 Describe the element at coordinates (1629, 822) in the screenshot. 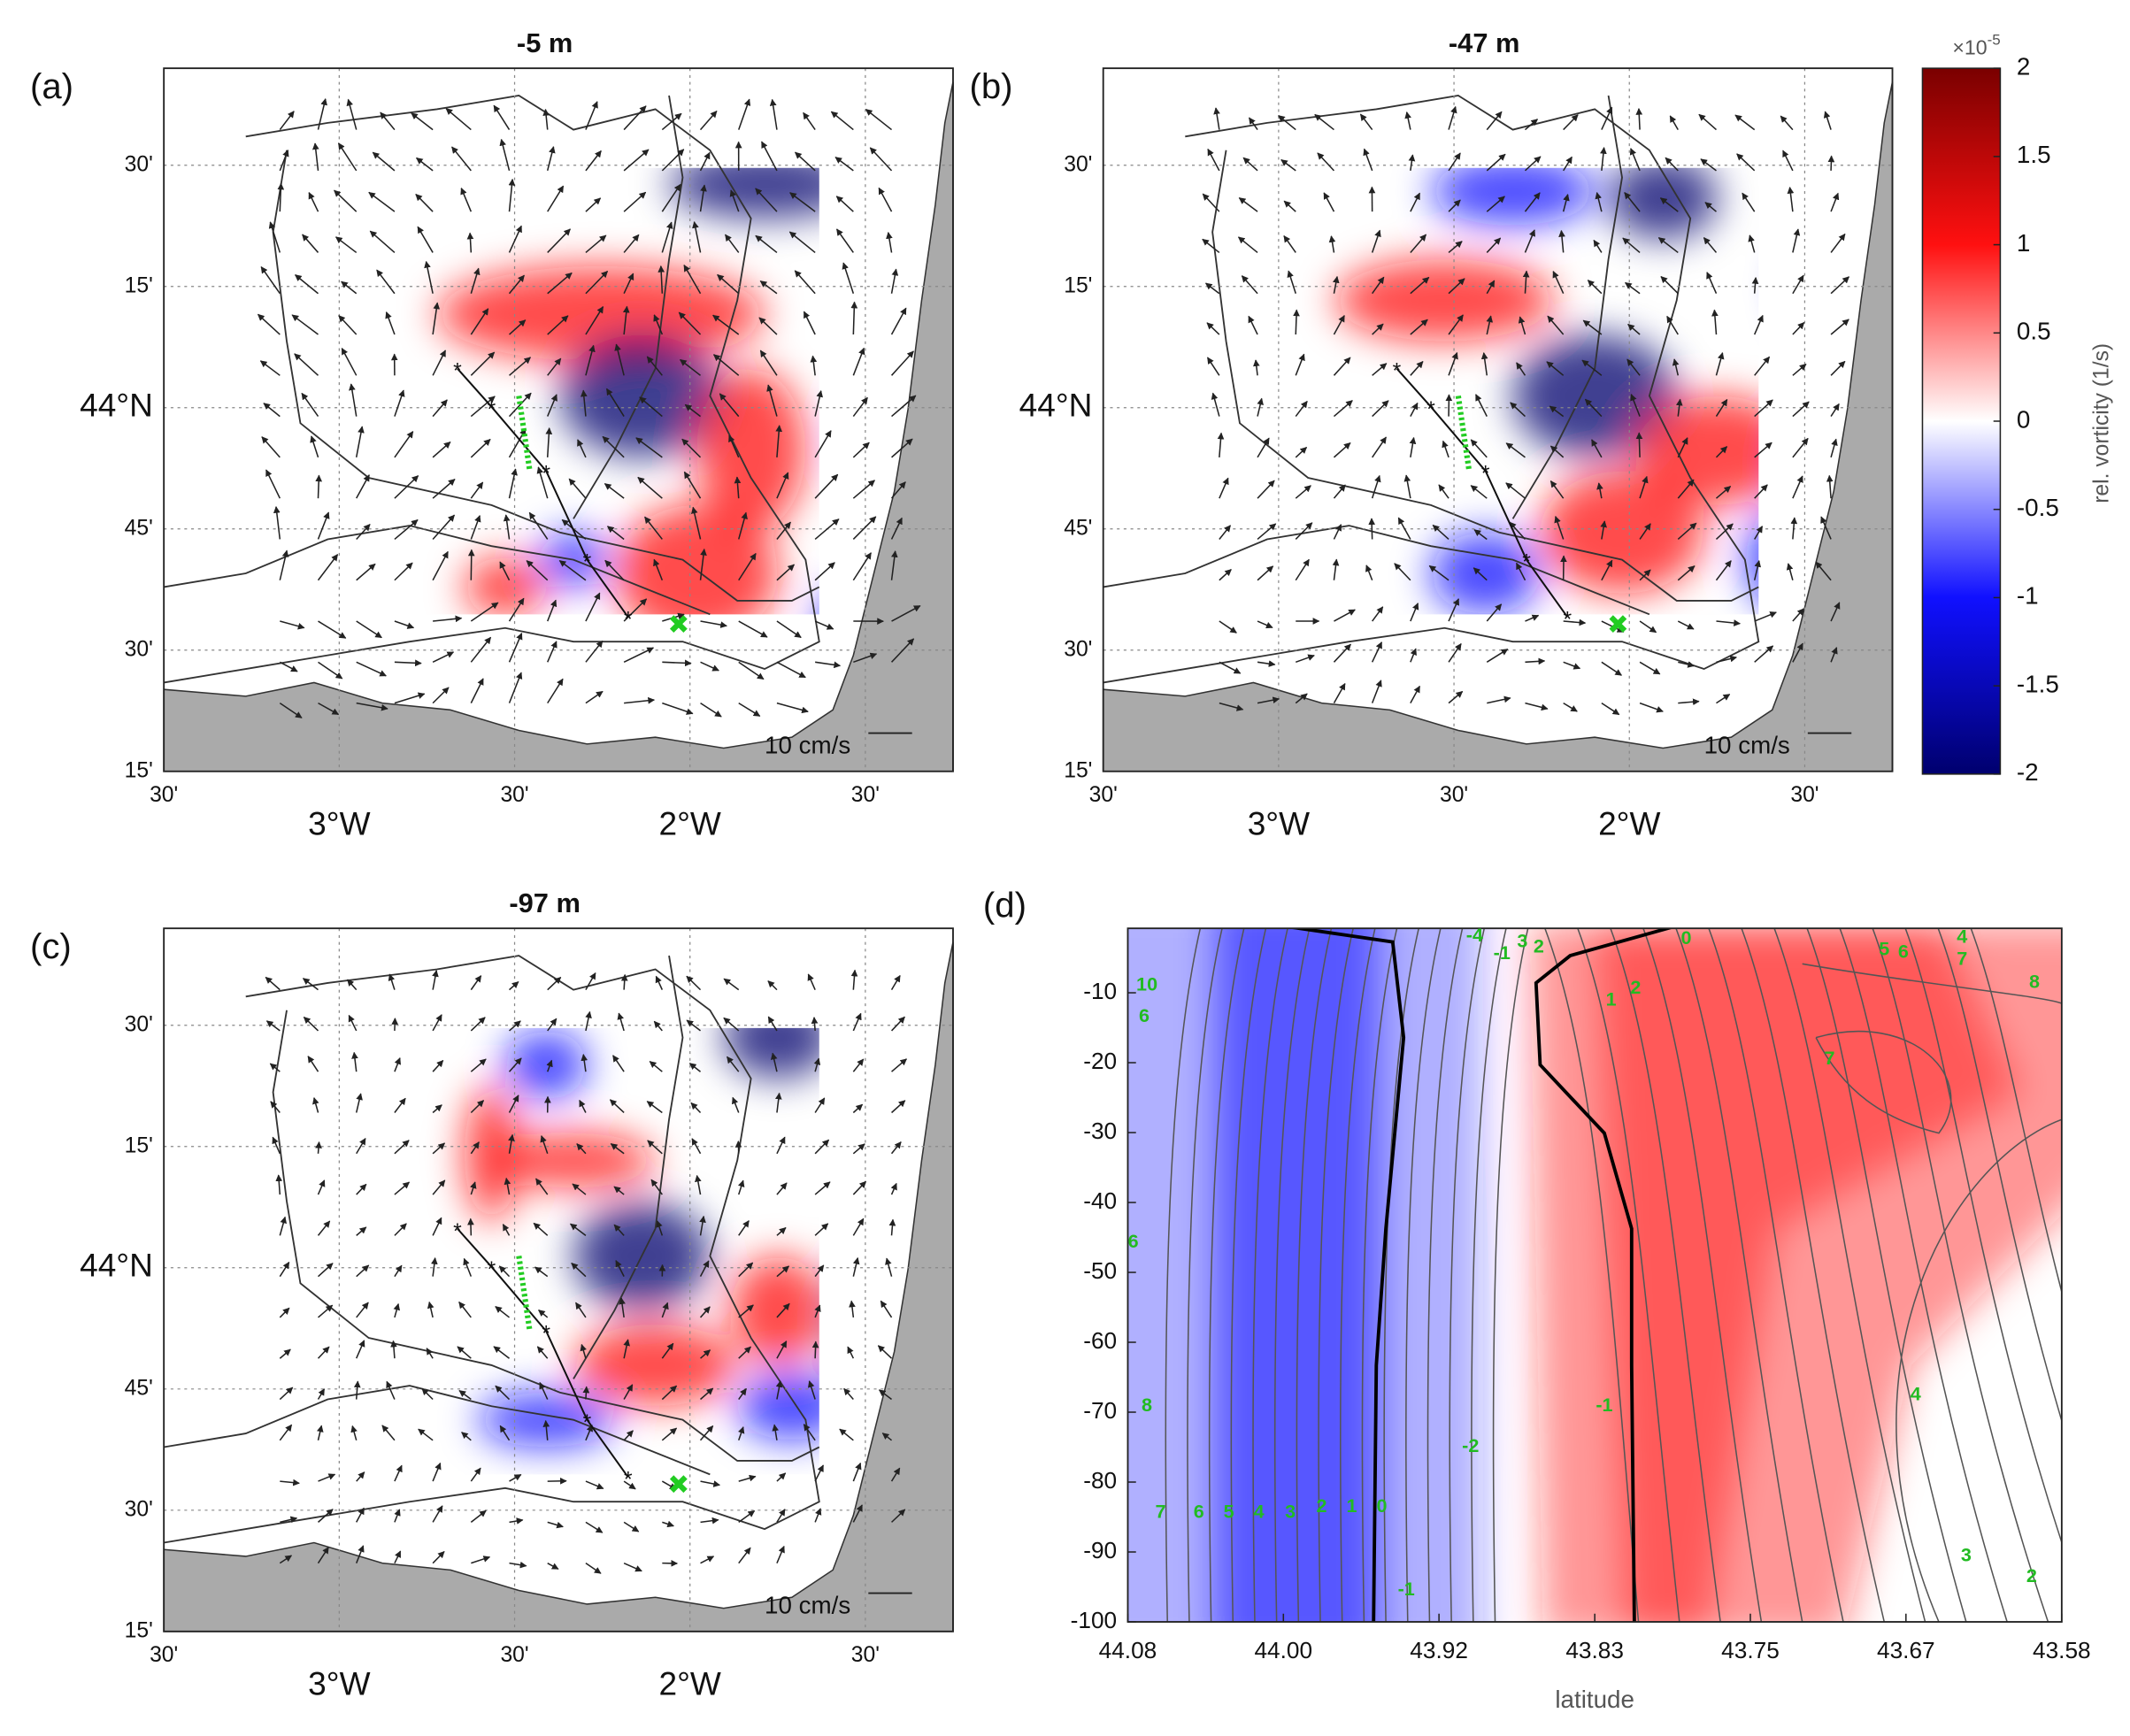

I see `x-tick-label: 2°W` at that location.